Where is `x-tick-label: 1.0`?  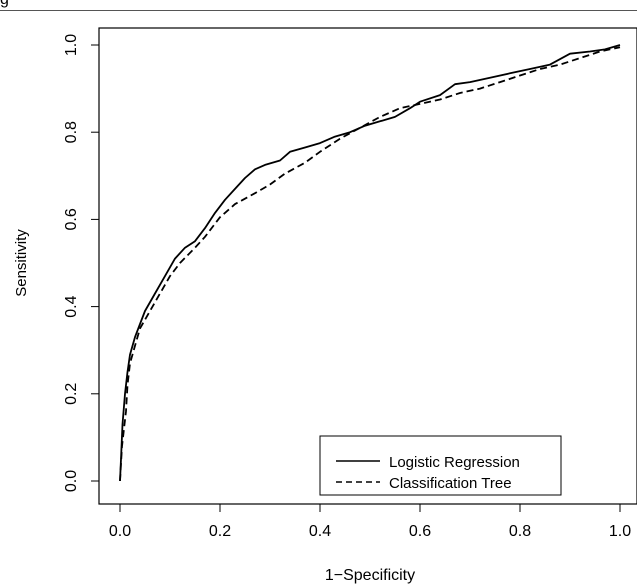 x-tick-label: 1.0 is located at coordinates (620, 531).